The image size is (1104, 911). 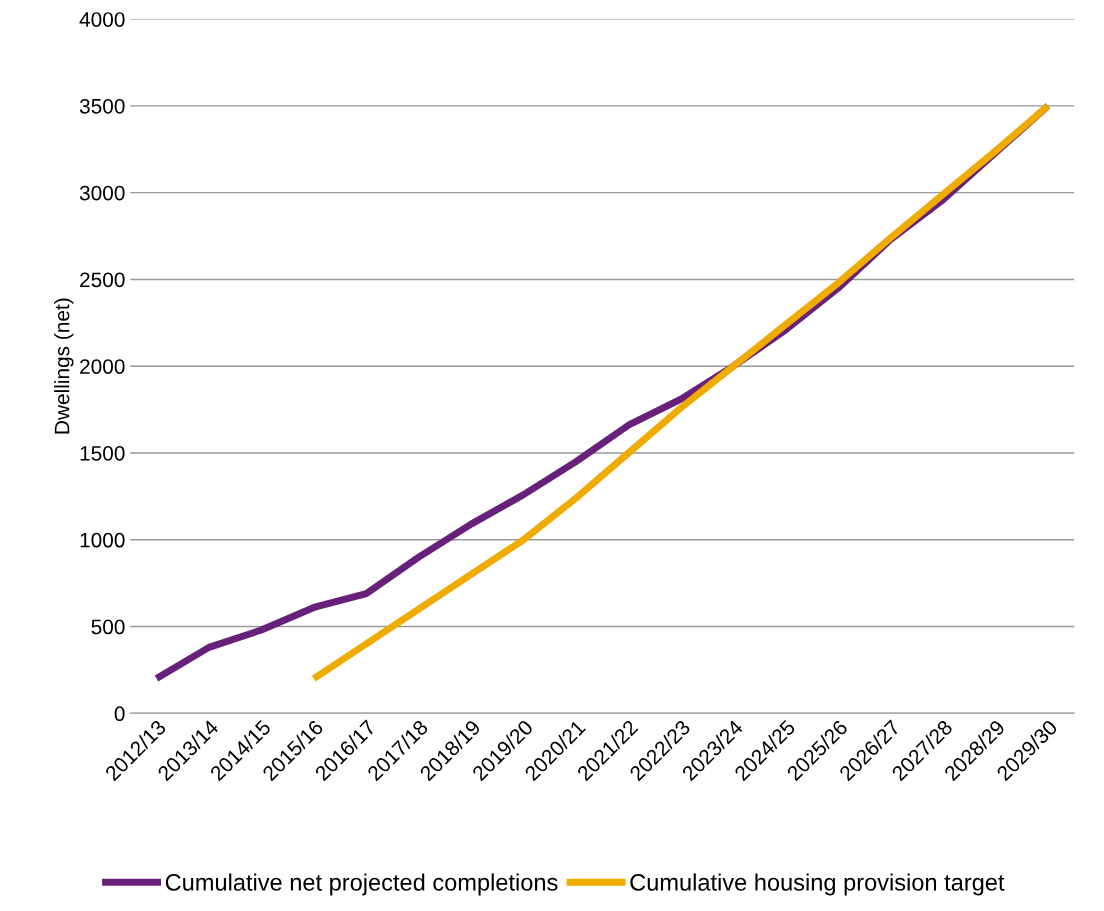 I want to click on y-tick-label: 1500, so click(x=102, y=453).